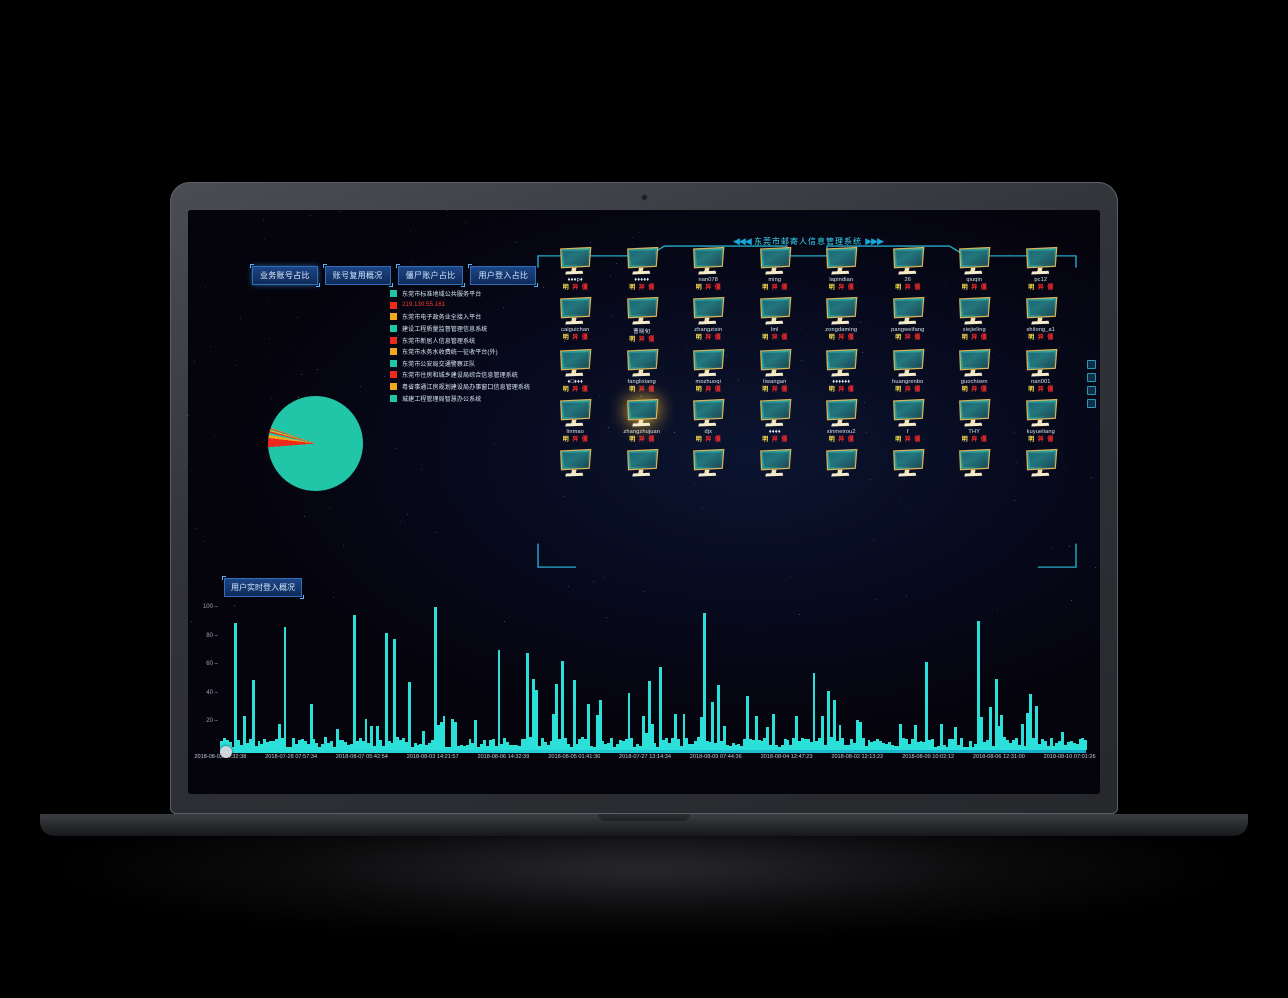  What do you see at coordinates (708, 420) in the screenshot?
I see `monitor-cell: djx 明异僵` at bounding box center [708, 420].